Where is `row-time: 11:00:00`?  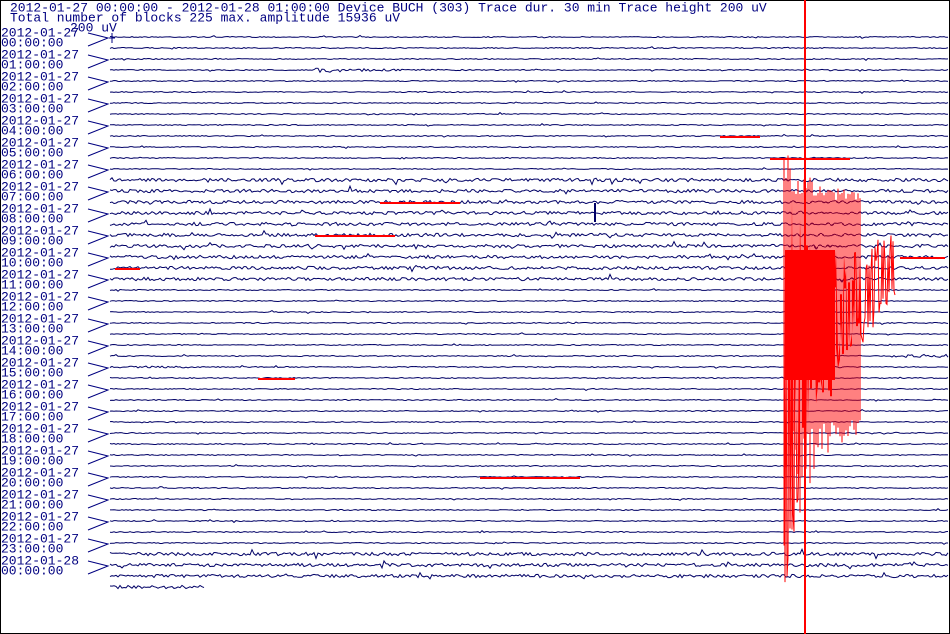
row-time: 11:00:00 is located at coordinates (32, 284).